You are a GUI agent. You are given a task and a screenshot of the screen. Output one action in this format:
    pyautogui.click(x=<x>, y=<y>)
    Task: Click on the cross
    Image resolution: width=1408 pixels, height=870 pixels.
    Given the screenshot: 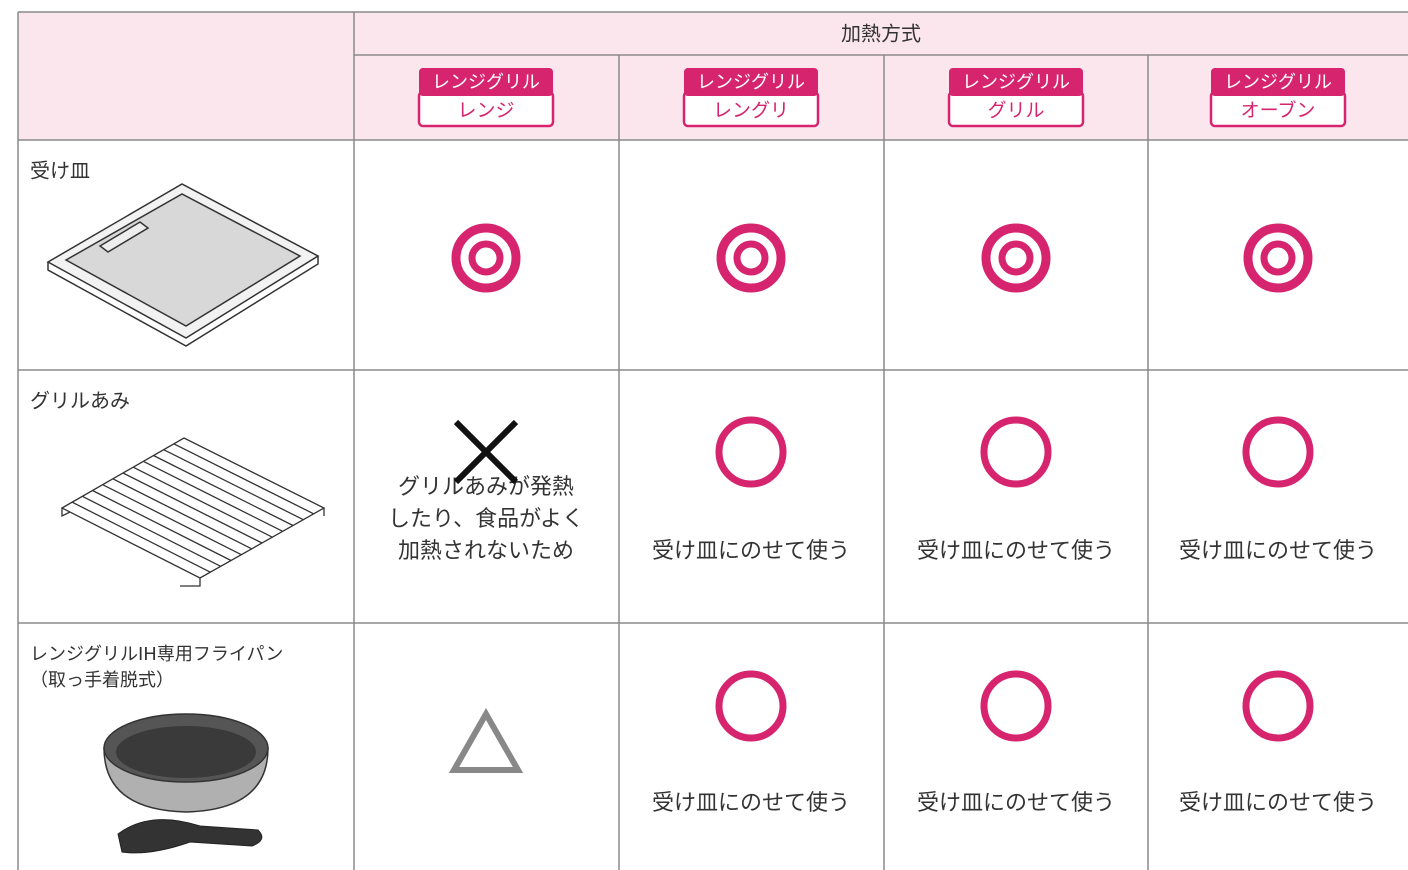 What is the action you would take?
    pyautogui.click(x=486, y=452)
    